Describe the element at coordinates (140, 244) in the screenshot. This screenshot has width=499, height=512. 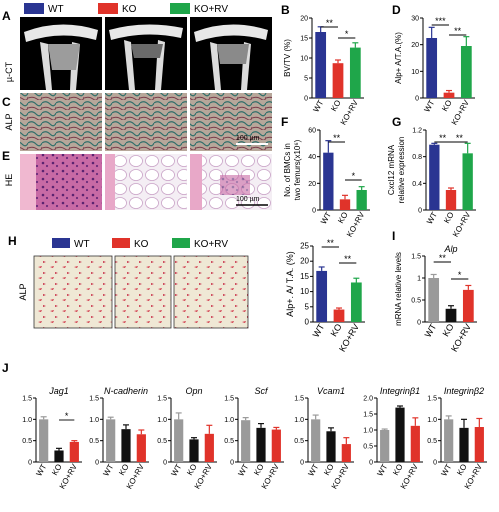
I see `legend-h: WT KO KO+RV` at that location.